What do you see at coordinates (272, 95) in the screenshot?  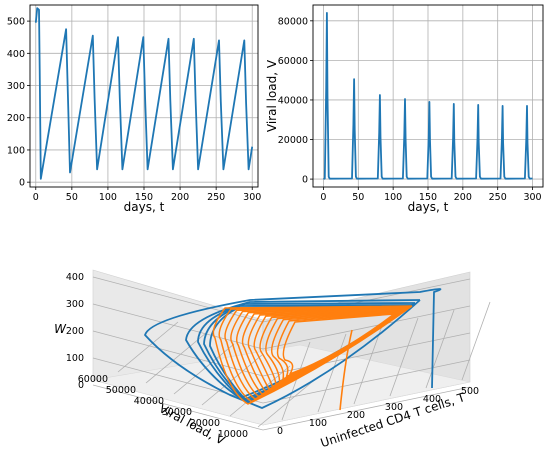 I see `chart2-ylabel: Viral load, V` at bounding box center [272, 95].